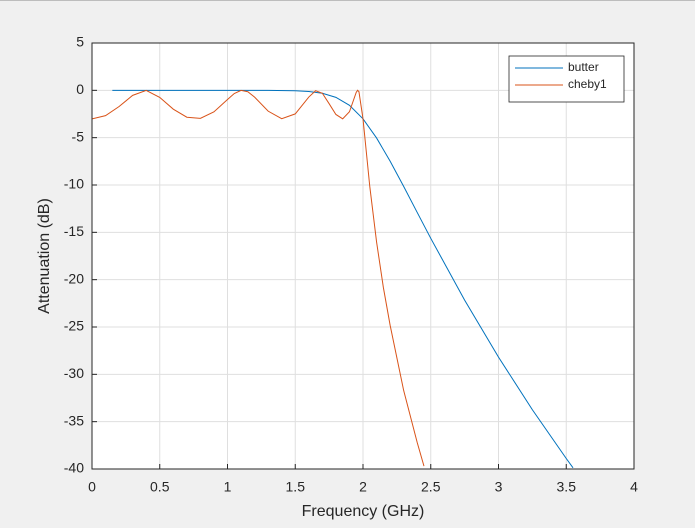 The image size is (695, 528). What do you see at coordinates (296, 487) in the screenshot?
I see `x-tick-label: 1.5` at bounding box center [296, 487].